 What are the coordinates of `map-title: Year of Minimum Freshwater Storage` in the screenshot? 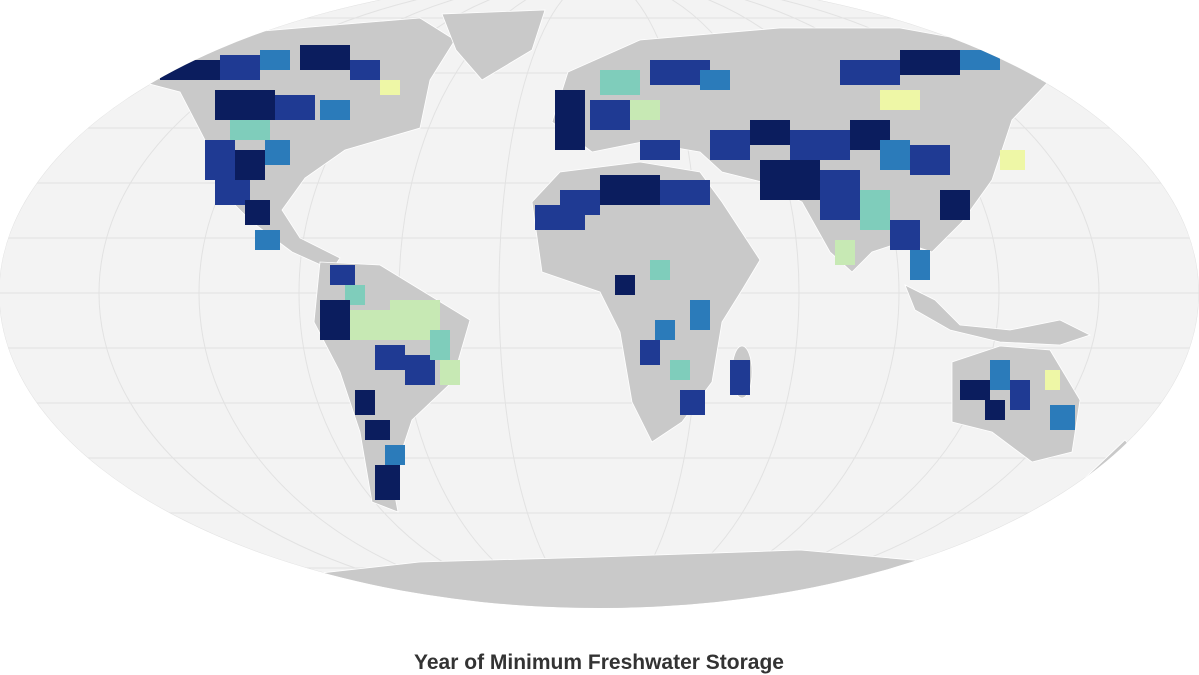 It's located at (599, 662).